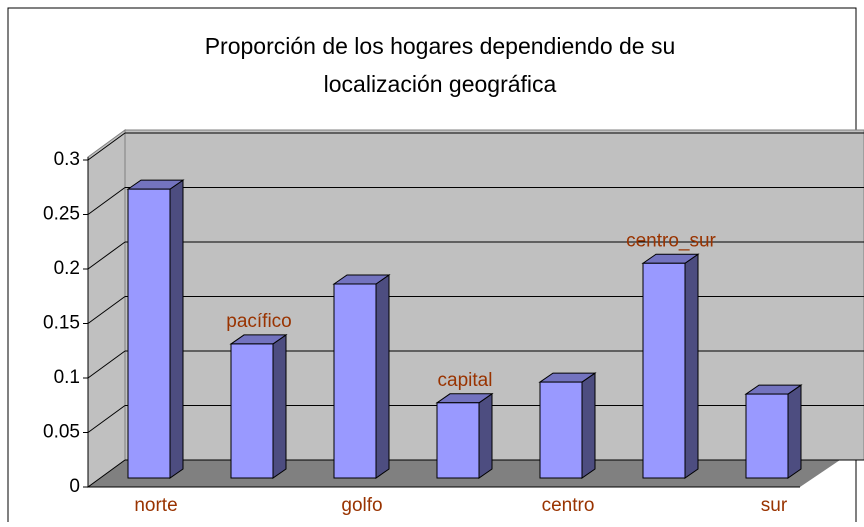  What do you see at coordinates (671, 240) in the screenshot?
I see `x-tick-label: centro_sur` at bounding box center [671, 240].